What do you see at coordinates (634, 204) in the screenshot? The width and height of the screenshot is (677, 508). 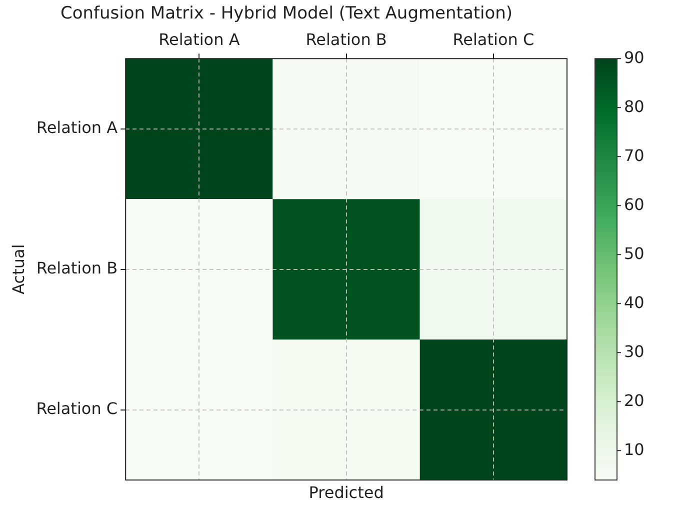 I see `color-bar-label: 60` at bounding box center [634, 204].